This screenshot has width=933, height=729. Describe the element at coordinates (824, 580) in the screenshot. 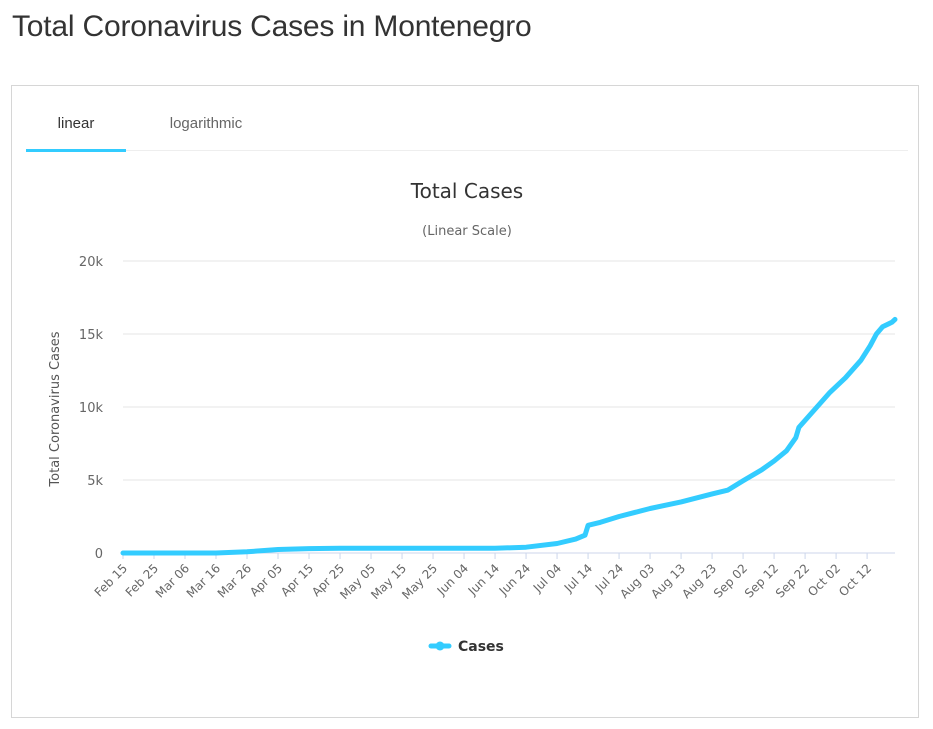

I see `x-tick-label: Oct 02` at that location.